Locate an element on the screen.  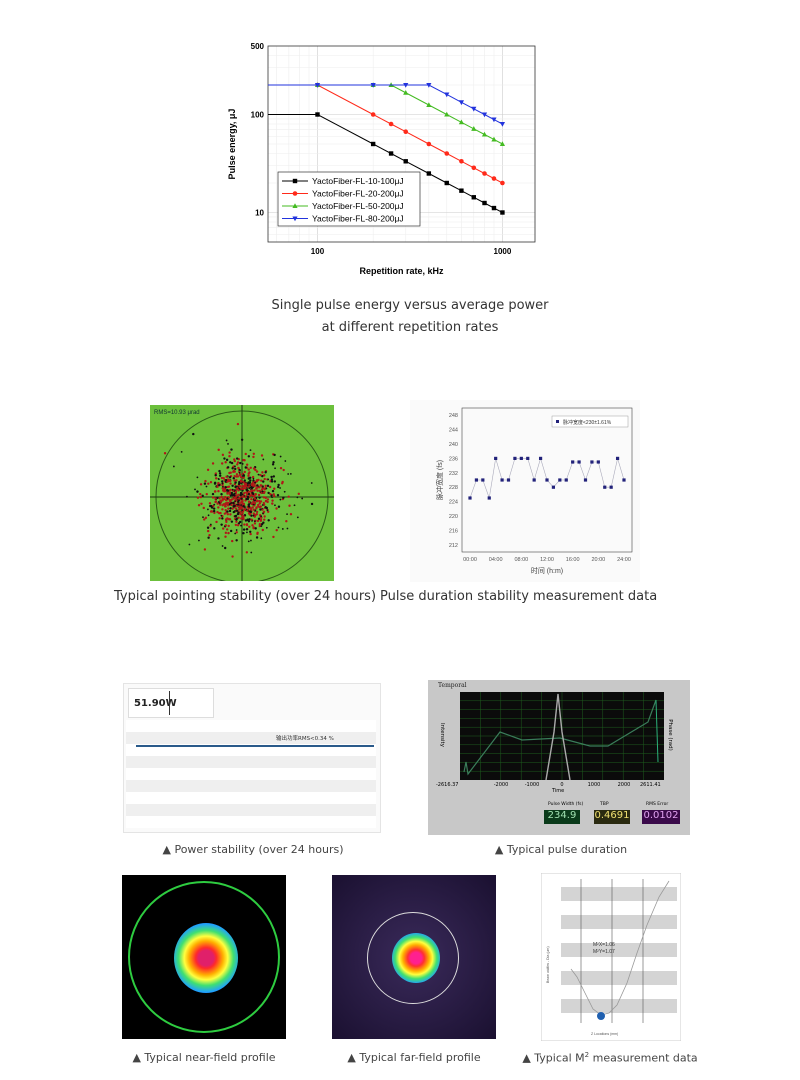
m2-fit-curve is located at coordinates (620, 948).